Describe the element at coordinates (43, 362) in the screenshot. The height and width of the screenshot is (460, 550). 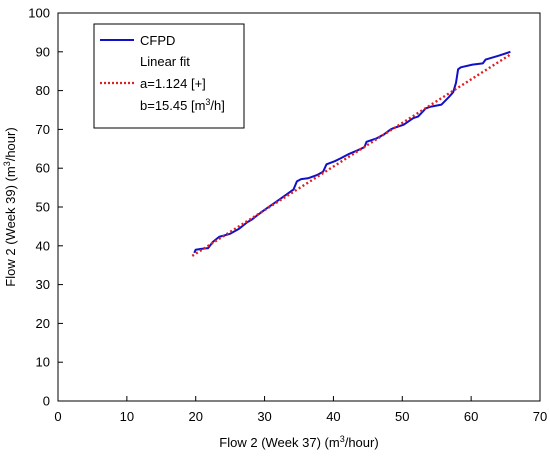
I see `y-tick-label: 10` at that location.